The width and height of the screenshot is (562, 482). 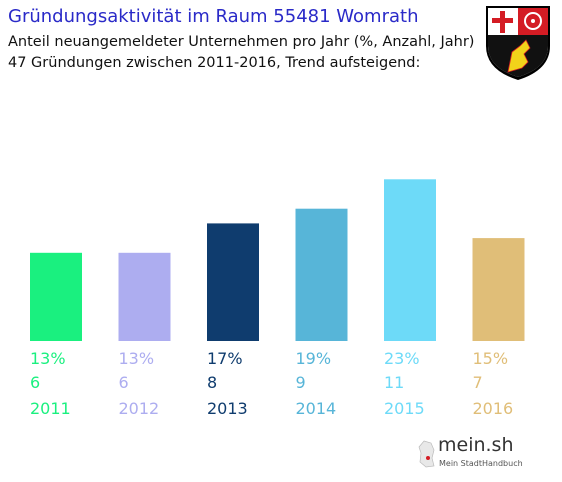 I want to click on year-label-2016: 2016, so click(x=493, y=408).